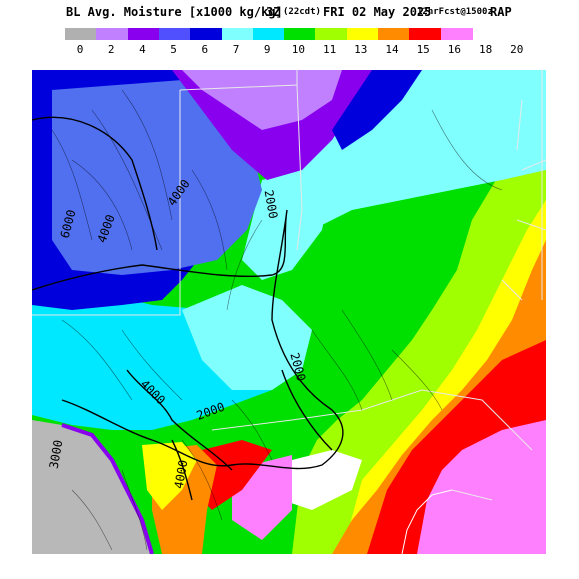 Image resolution: width=579 pixels, height=579 pixels. Describe the element at coordinates (169, 476) in the screenshot. I see `region-yellow-sw` at that location.